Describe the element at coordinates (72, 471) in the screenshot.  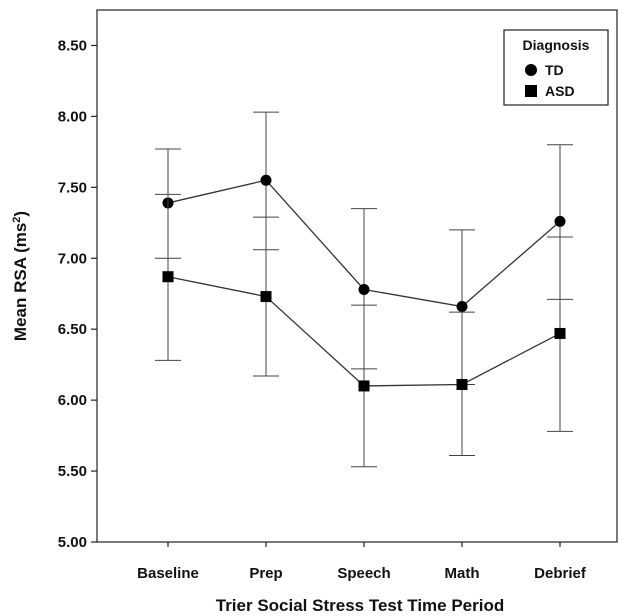
I see `y-tick-label: 5.50` at that location.